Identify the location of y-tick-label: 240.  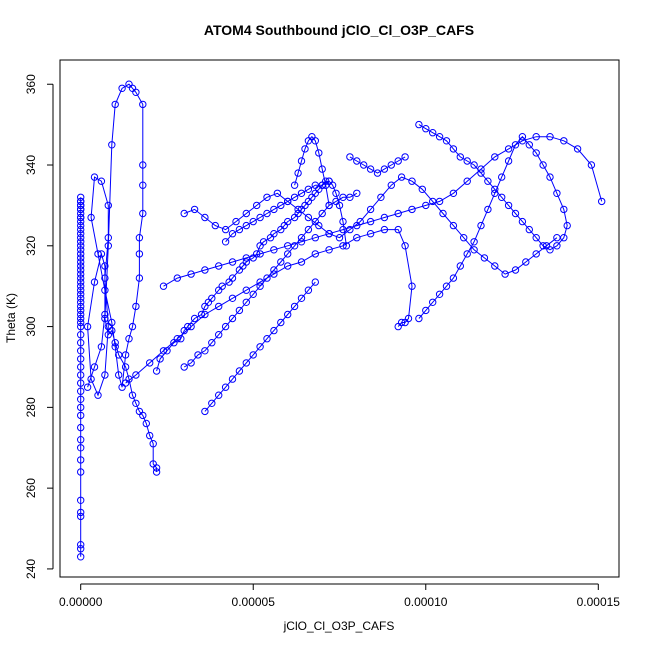
(31, 569).